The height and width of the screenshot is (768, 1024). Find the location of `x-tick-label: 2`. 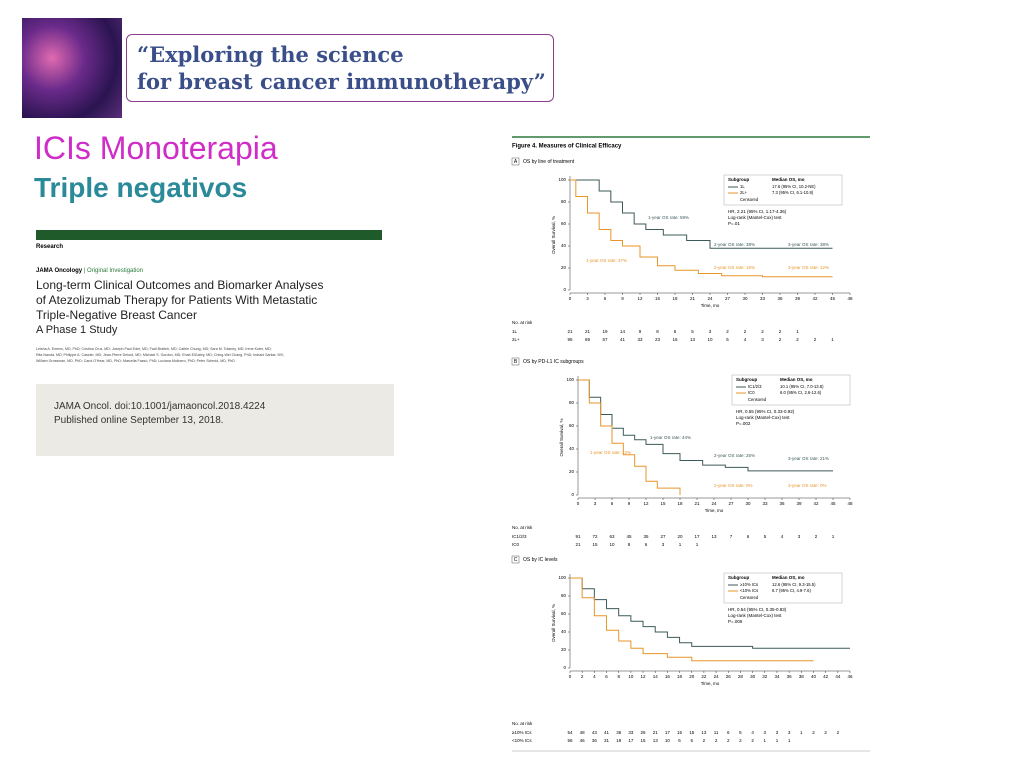

x-tick-label: 2 is located at coordinates (582, 676).